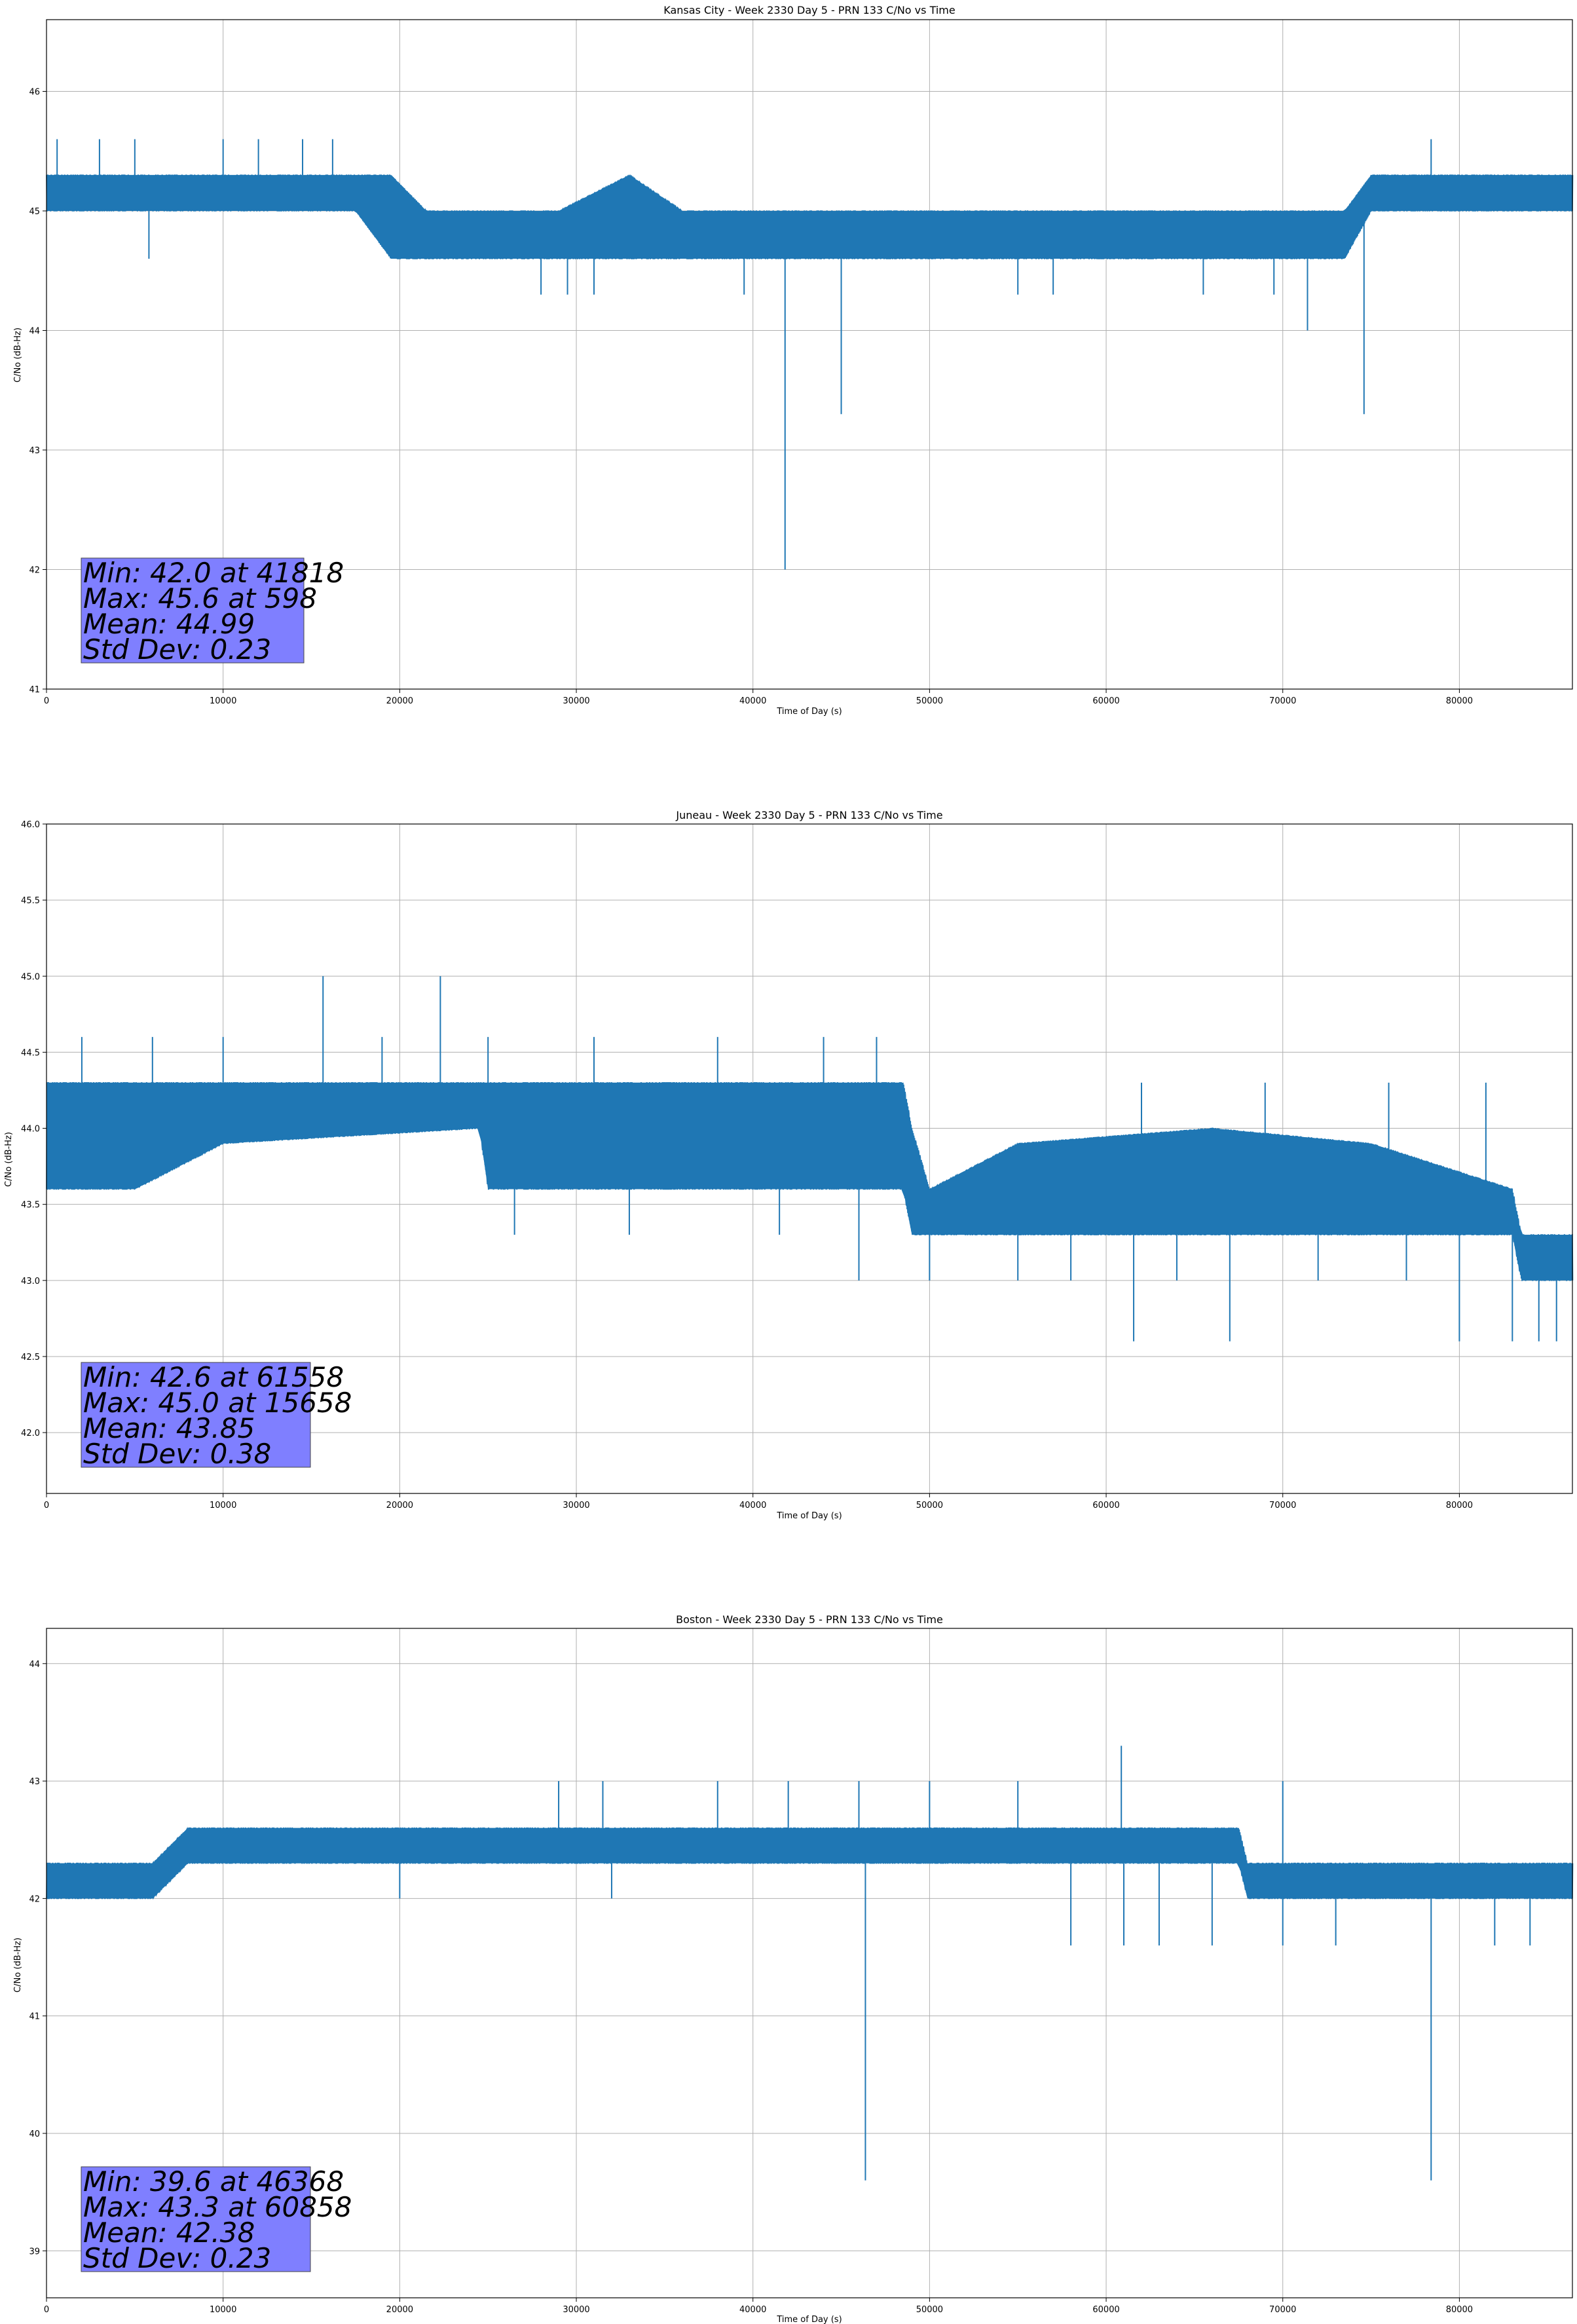  Describe the element at coordinates (217, 2207) in the screenshot. I see `stat-max: Max: 43.3 at 60858` at that location.